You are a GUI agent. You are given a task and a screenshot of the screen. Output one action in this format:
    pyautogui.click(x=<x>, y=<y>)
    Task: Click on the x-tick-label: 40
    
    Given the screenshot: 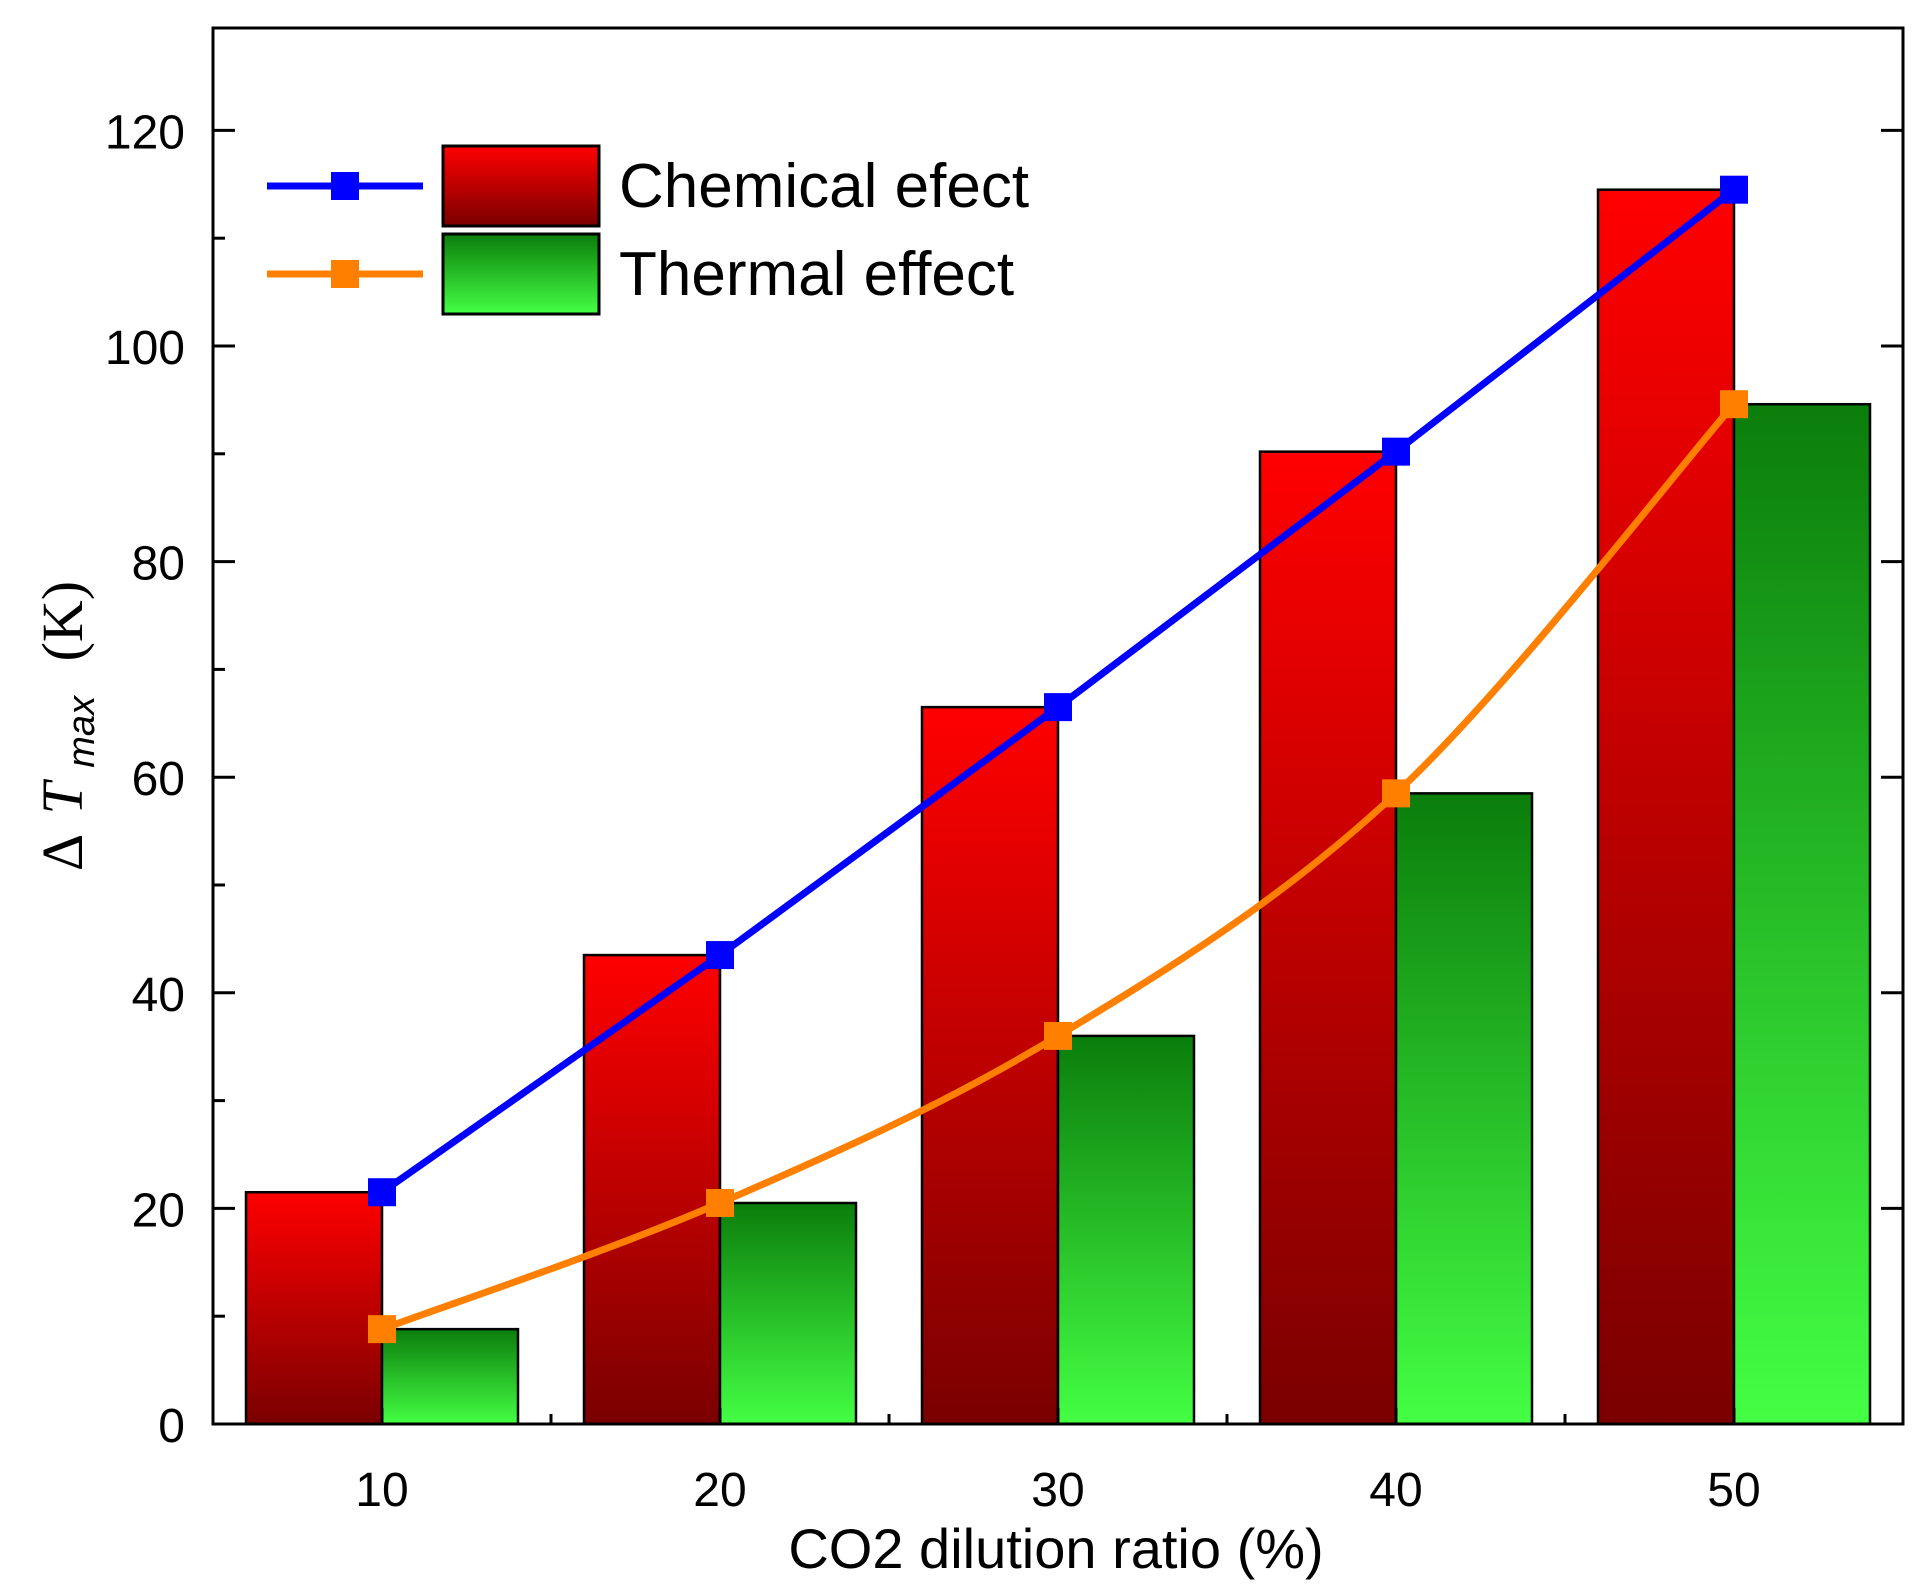 What is the action you would take?
    pyautogui.click(x=1395, y=1490)
    